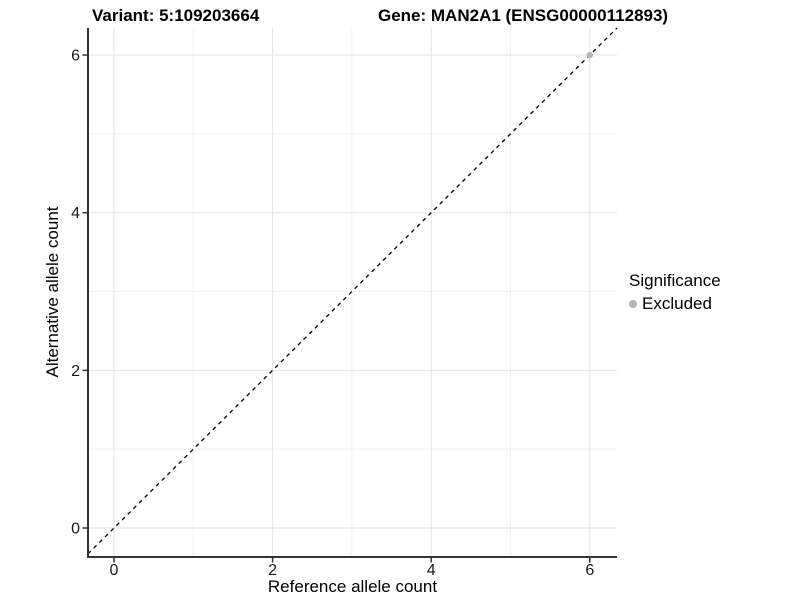 This screenshot has height=600, width=800. I want to click on x-tick-label: 0, so click(114, 570).